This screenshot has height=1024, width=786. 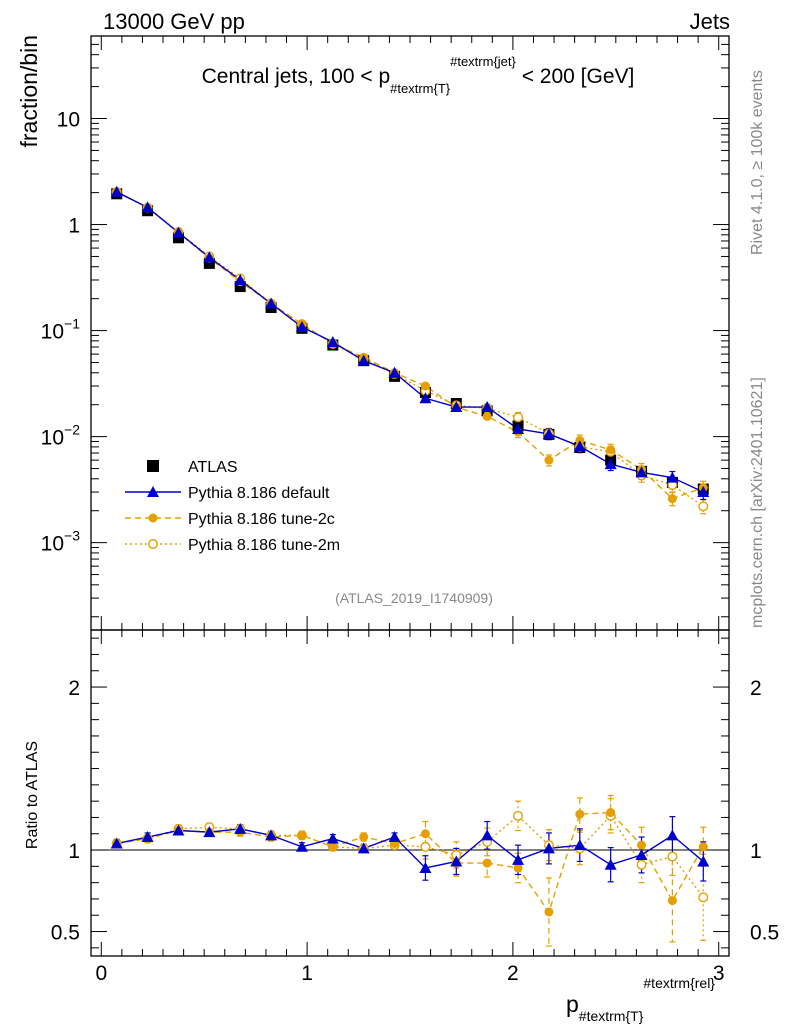 What do you see at coordinates (68, 120) in the screenshot?
I see `y-tick-label: 10` at bounding box center [68, 120].